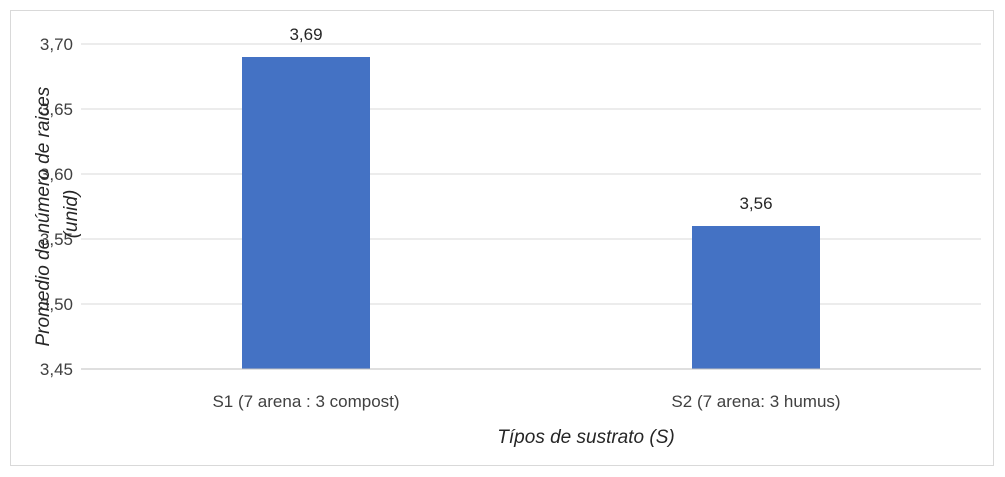 The height and width of the screenshot is (477, 1005). I want to click on y-tick-label: 3,45, so click(56, 369).